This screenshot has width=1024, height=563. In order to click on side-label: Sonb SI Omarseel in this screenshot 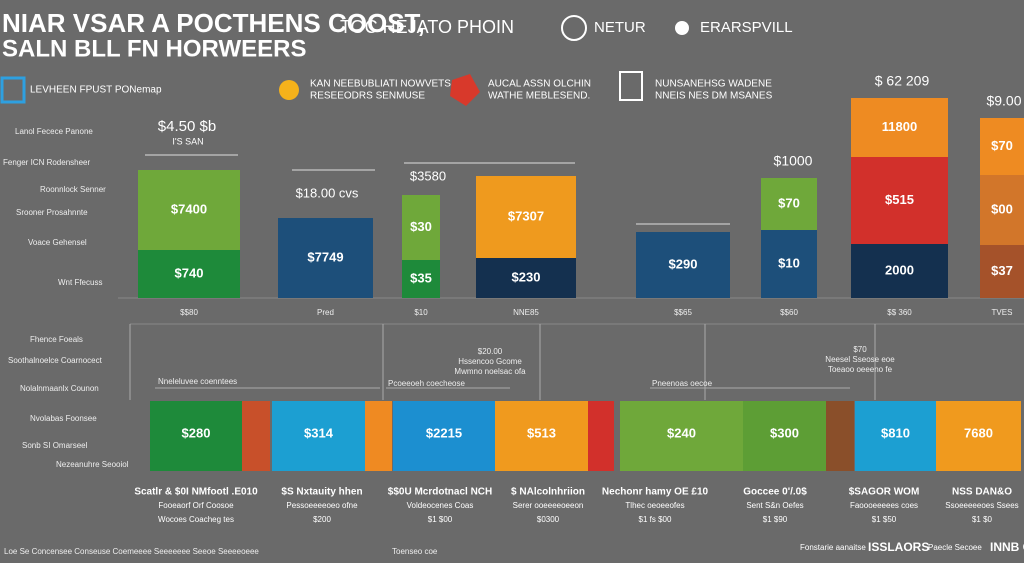, I will do `click(55, 445)`.